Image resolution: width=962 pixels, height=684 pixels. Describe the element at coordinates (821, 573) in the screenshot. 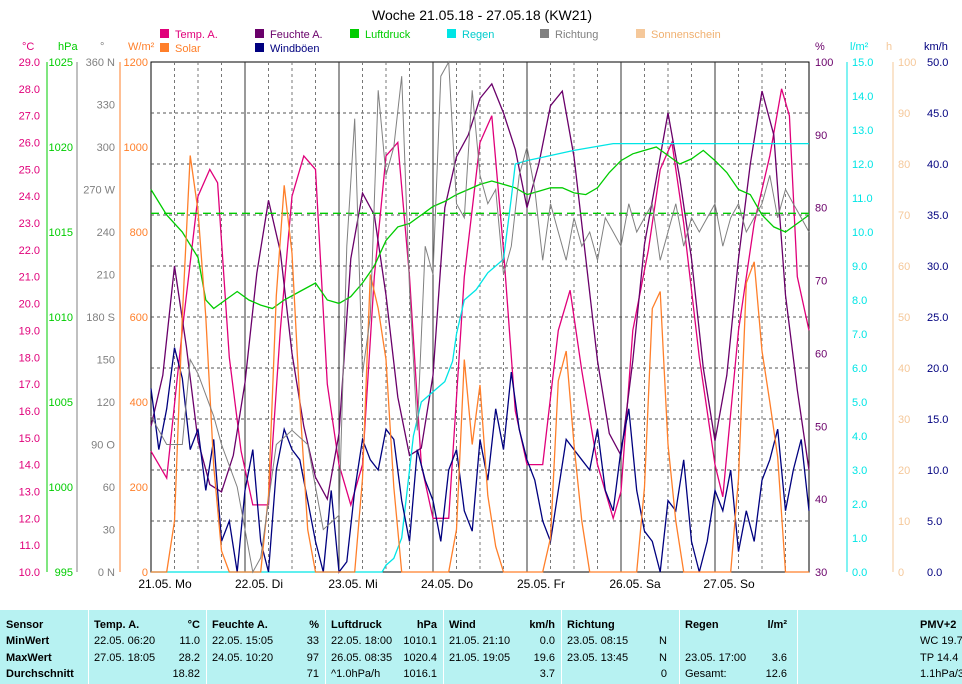

I see `humidity-tick-label: 30` at that location.